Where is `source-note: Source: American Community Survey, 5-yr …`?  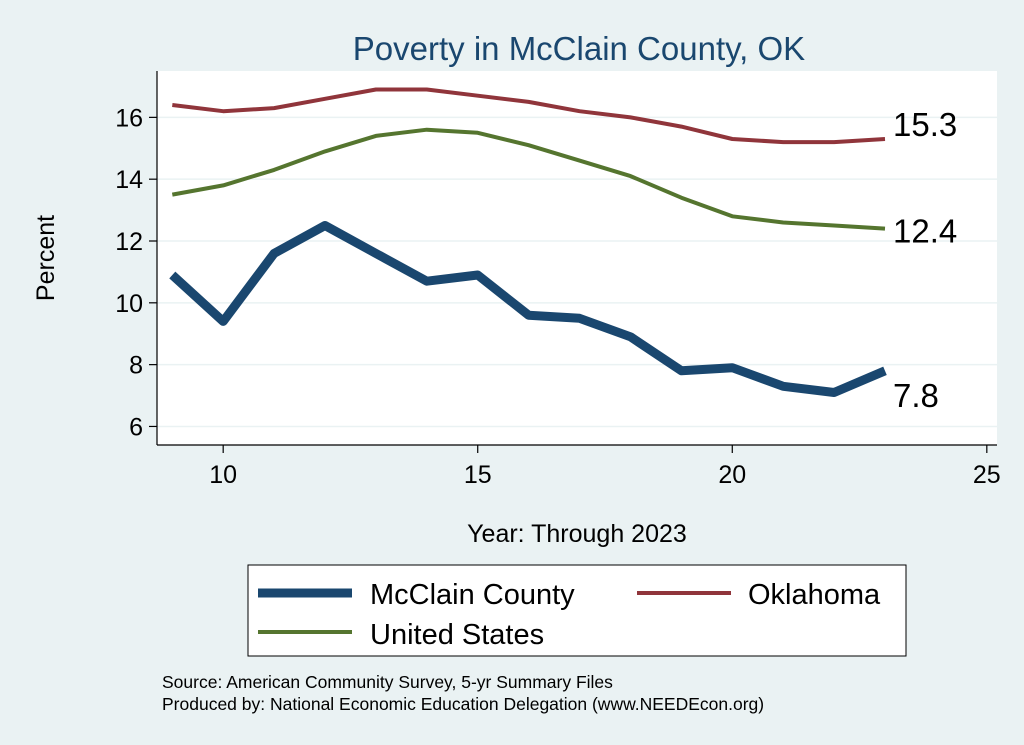 source-note: Source: American Community Survey, 5-yr … is located at coordinates (387, 682).